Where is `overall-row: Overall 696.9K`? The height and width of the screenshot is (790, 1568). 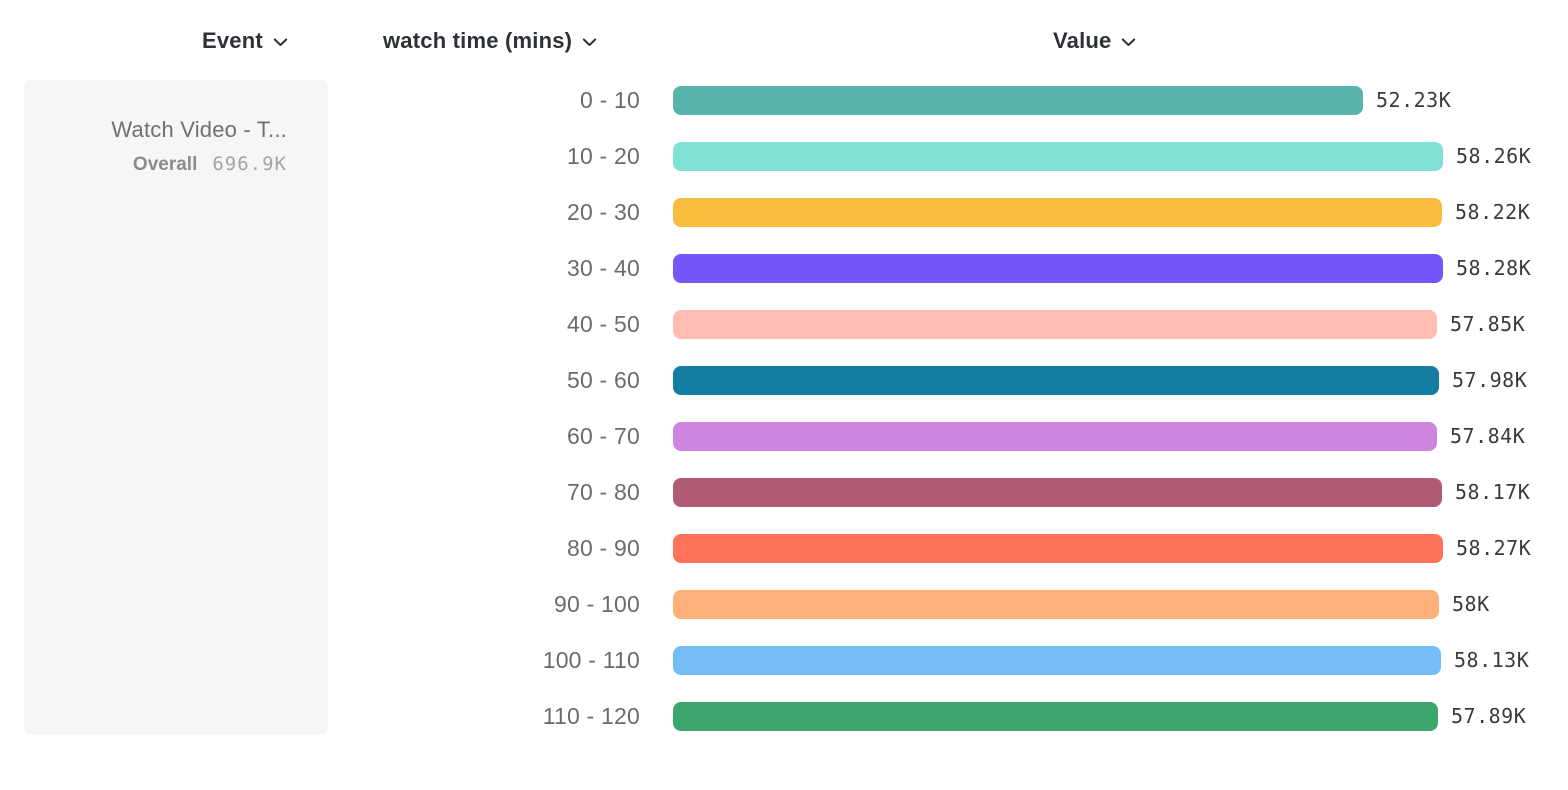 overall-row: Overall 696.9K is located at coordinates (165, 164).